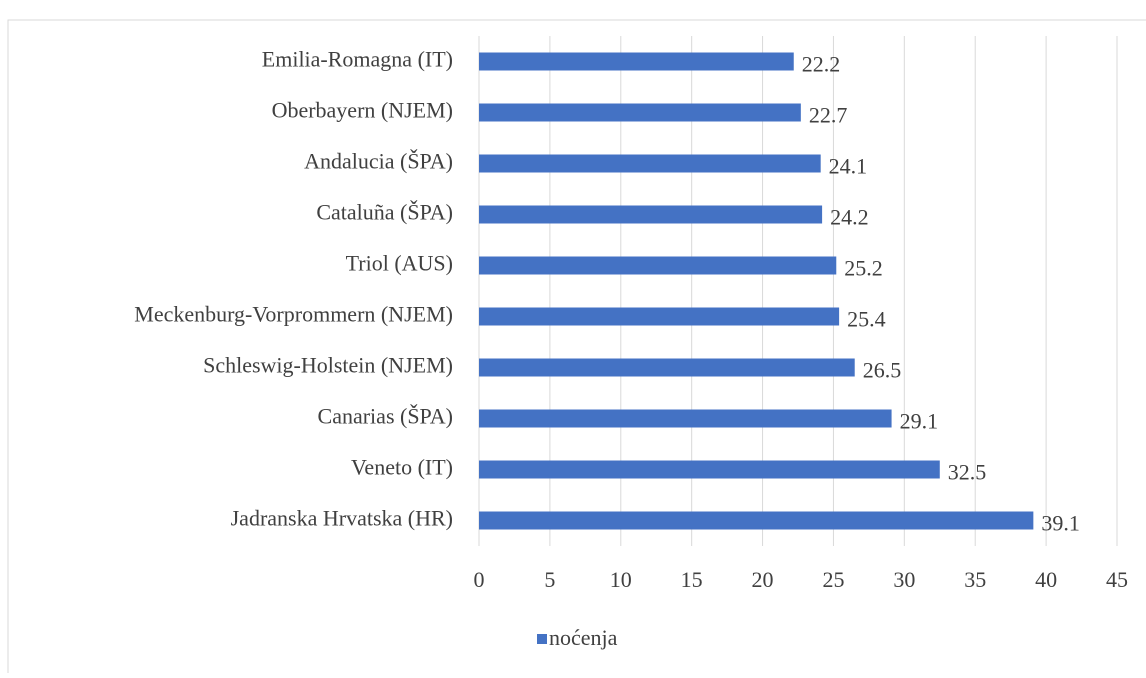 The image size is (1146, 678). I want to click on y-tick-label: Cataluña (ŠPA), so click(384, 212).